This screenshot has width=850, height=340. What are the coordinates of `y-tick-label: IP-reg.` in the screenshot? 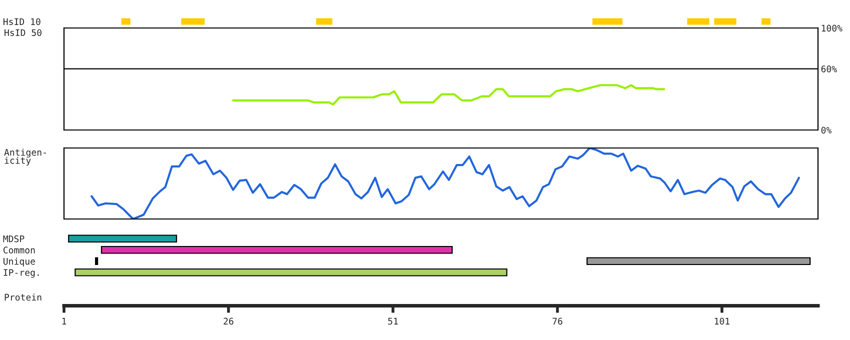 It's located at (21, 273).